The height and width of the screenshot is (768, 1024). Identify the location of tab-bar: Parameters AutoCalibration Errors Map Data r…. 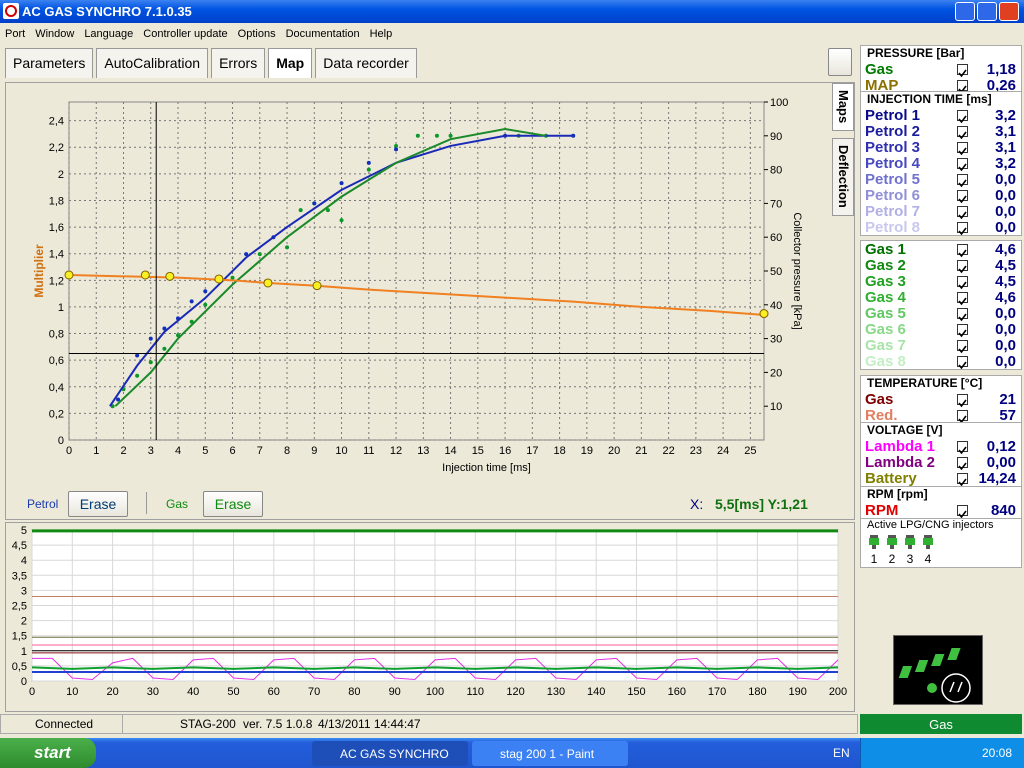
(211, 63).